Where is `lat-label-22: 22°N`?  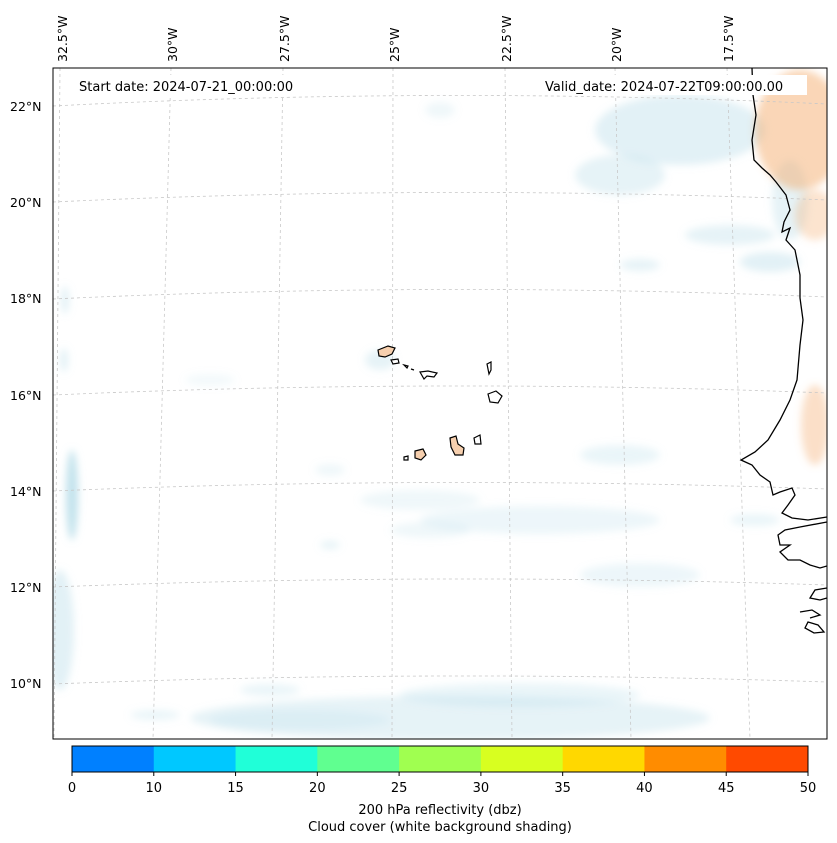 lat-label-22: 22°N is located at coordinates (26, 106).